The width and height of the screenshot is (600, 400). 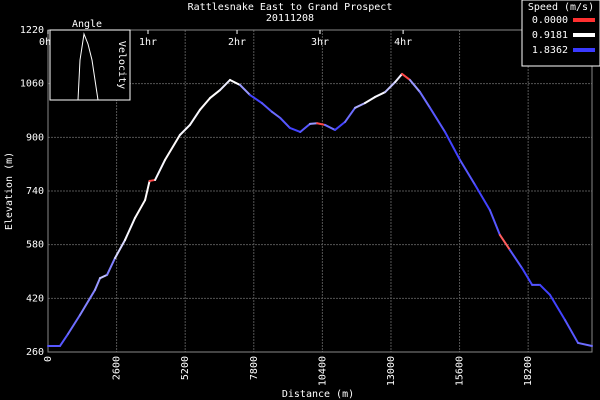 I want to click on inset-frame, so click(x=90, y=65).